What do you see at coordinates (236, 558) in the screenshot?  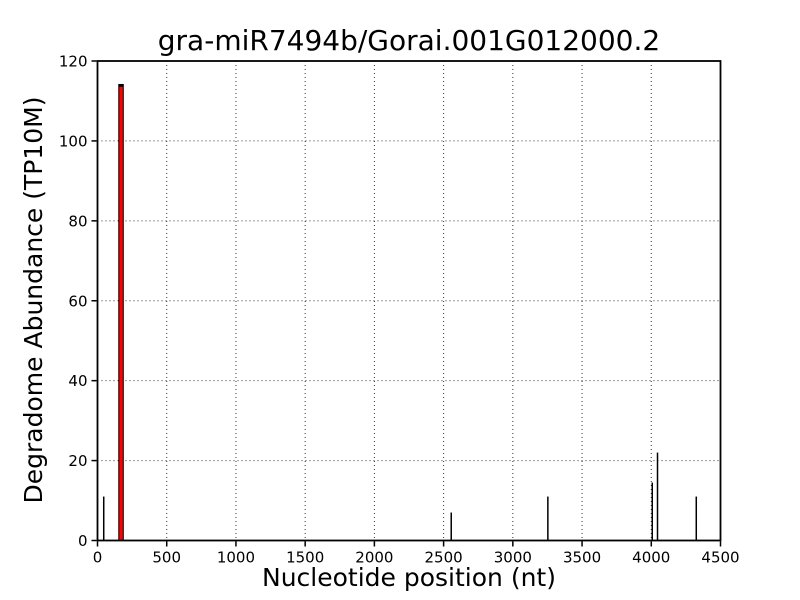 I see `x-tick-label-1000: 1000` at bounding box center [236, 558].